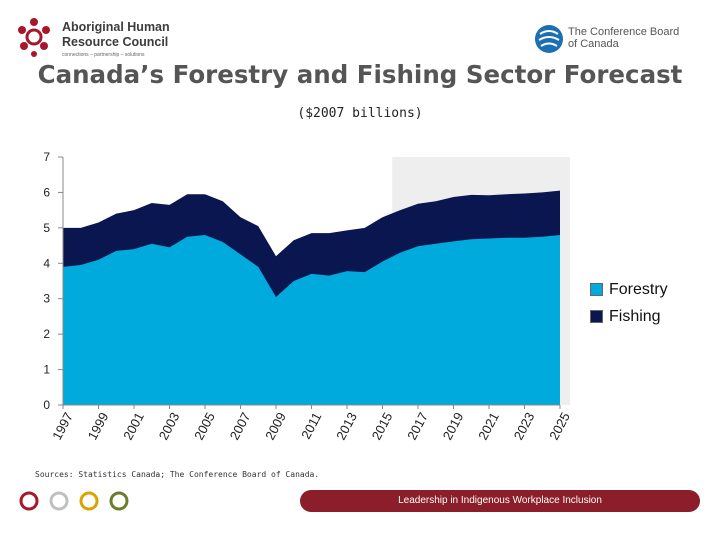  What do you see at coordinates (559, 426) in the screenshot?
I see `x-tick-label: 2025` at bounding box center [559, 426].